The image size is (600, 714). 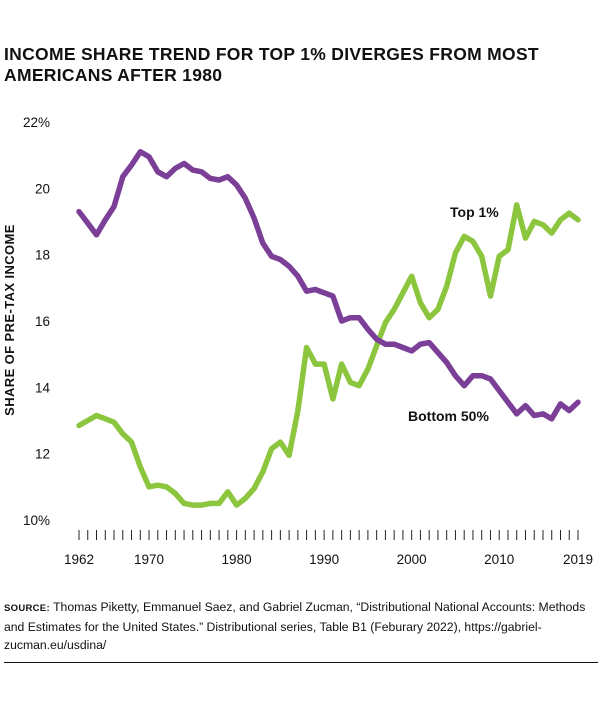 I want to click on y-tick-label: 22%, so click(x=36, y=122).